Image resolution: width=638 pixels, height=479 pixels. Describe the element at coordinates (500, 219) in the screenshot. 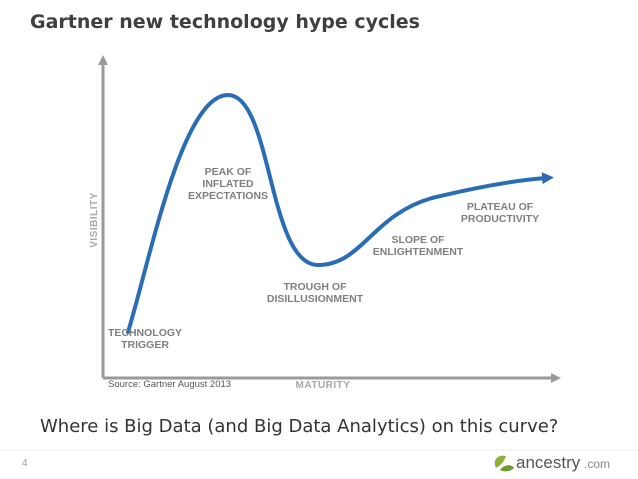

I see `phase-label: PRODUCTIVITY` at that location.